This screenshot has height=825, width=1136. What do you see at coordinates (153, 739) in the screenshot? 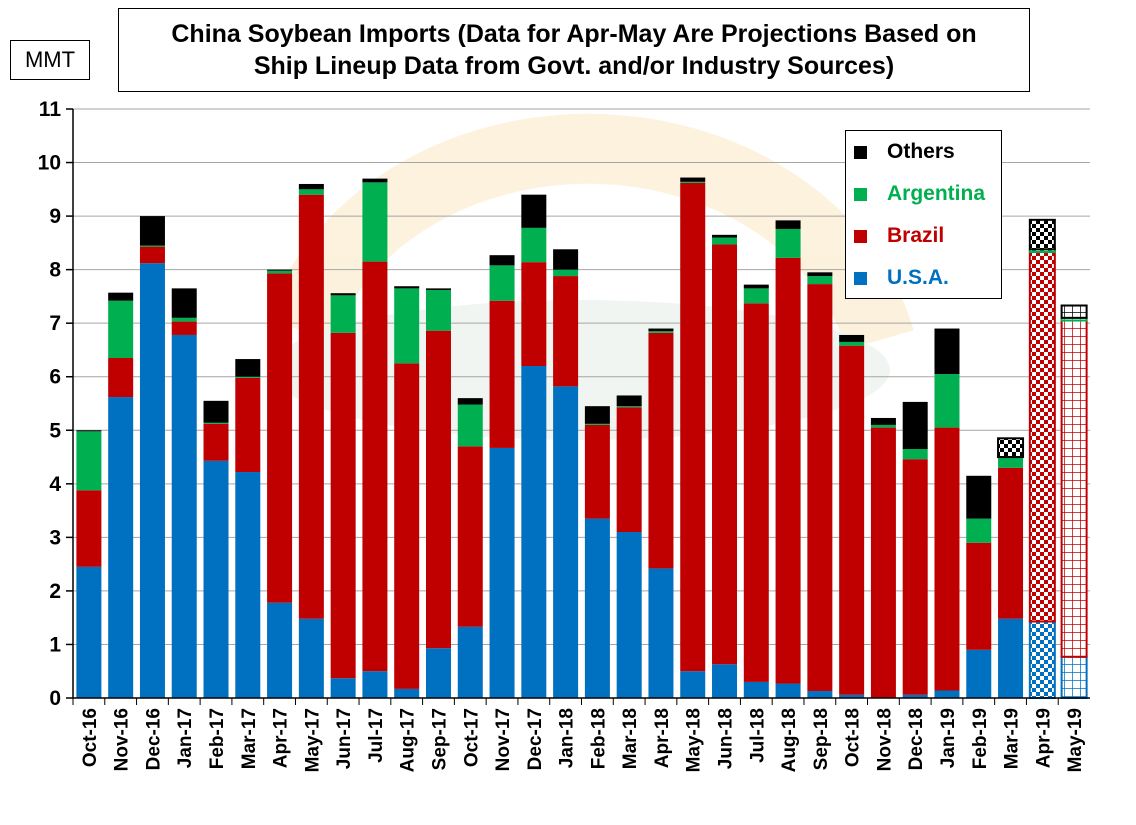
I see `x-tick-label: Dec-16` at bounding box center [153, 739].